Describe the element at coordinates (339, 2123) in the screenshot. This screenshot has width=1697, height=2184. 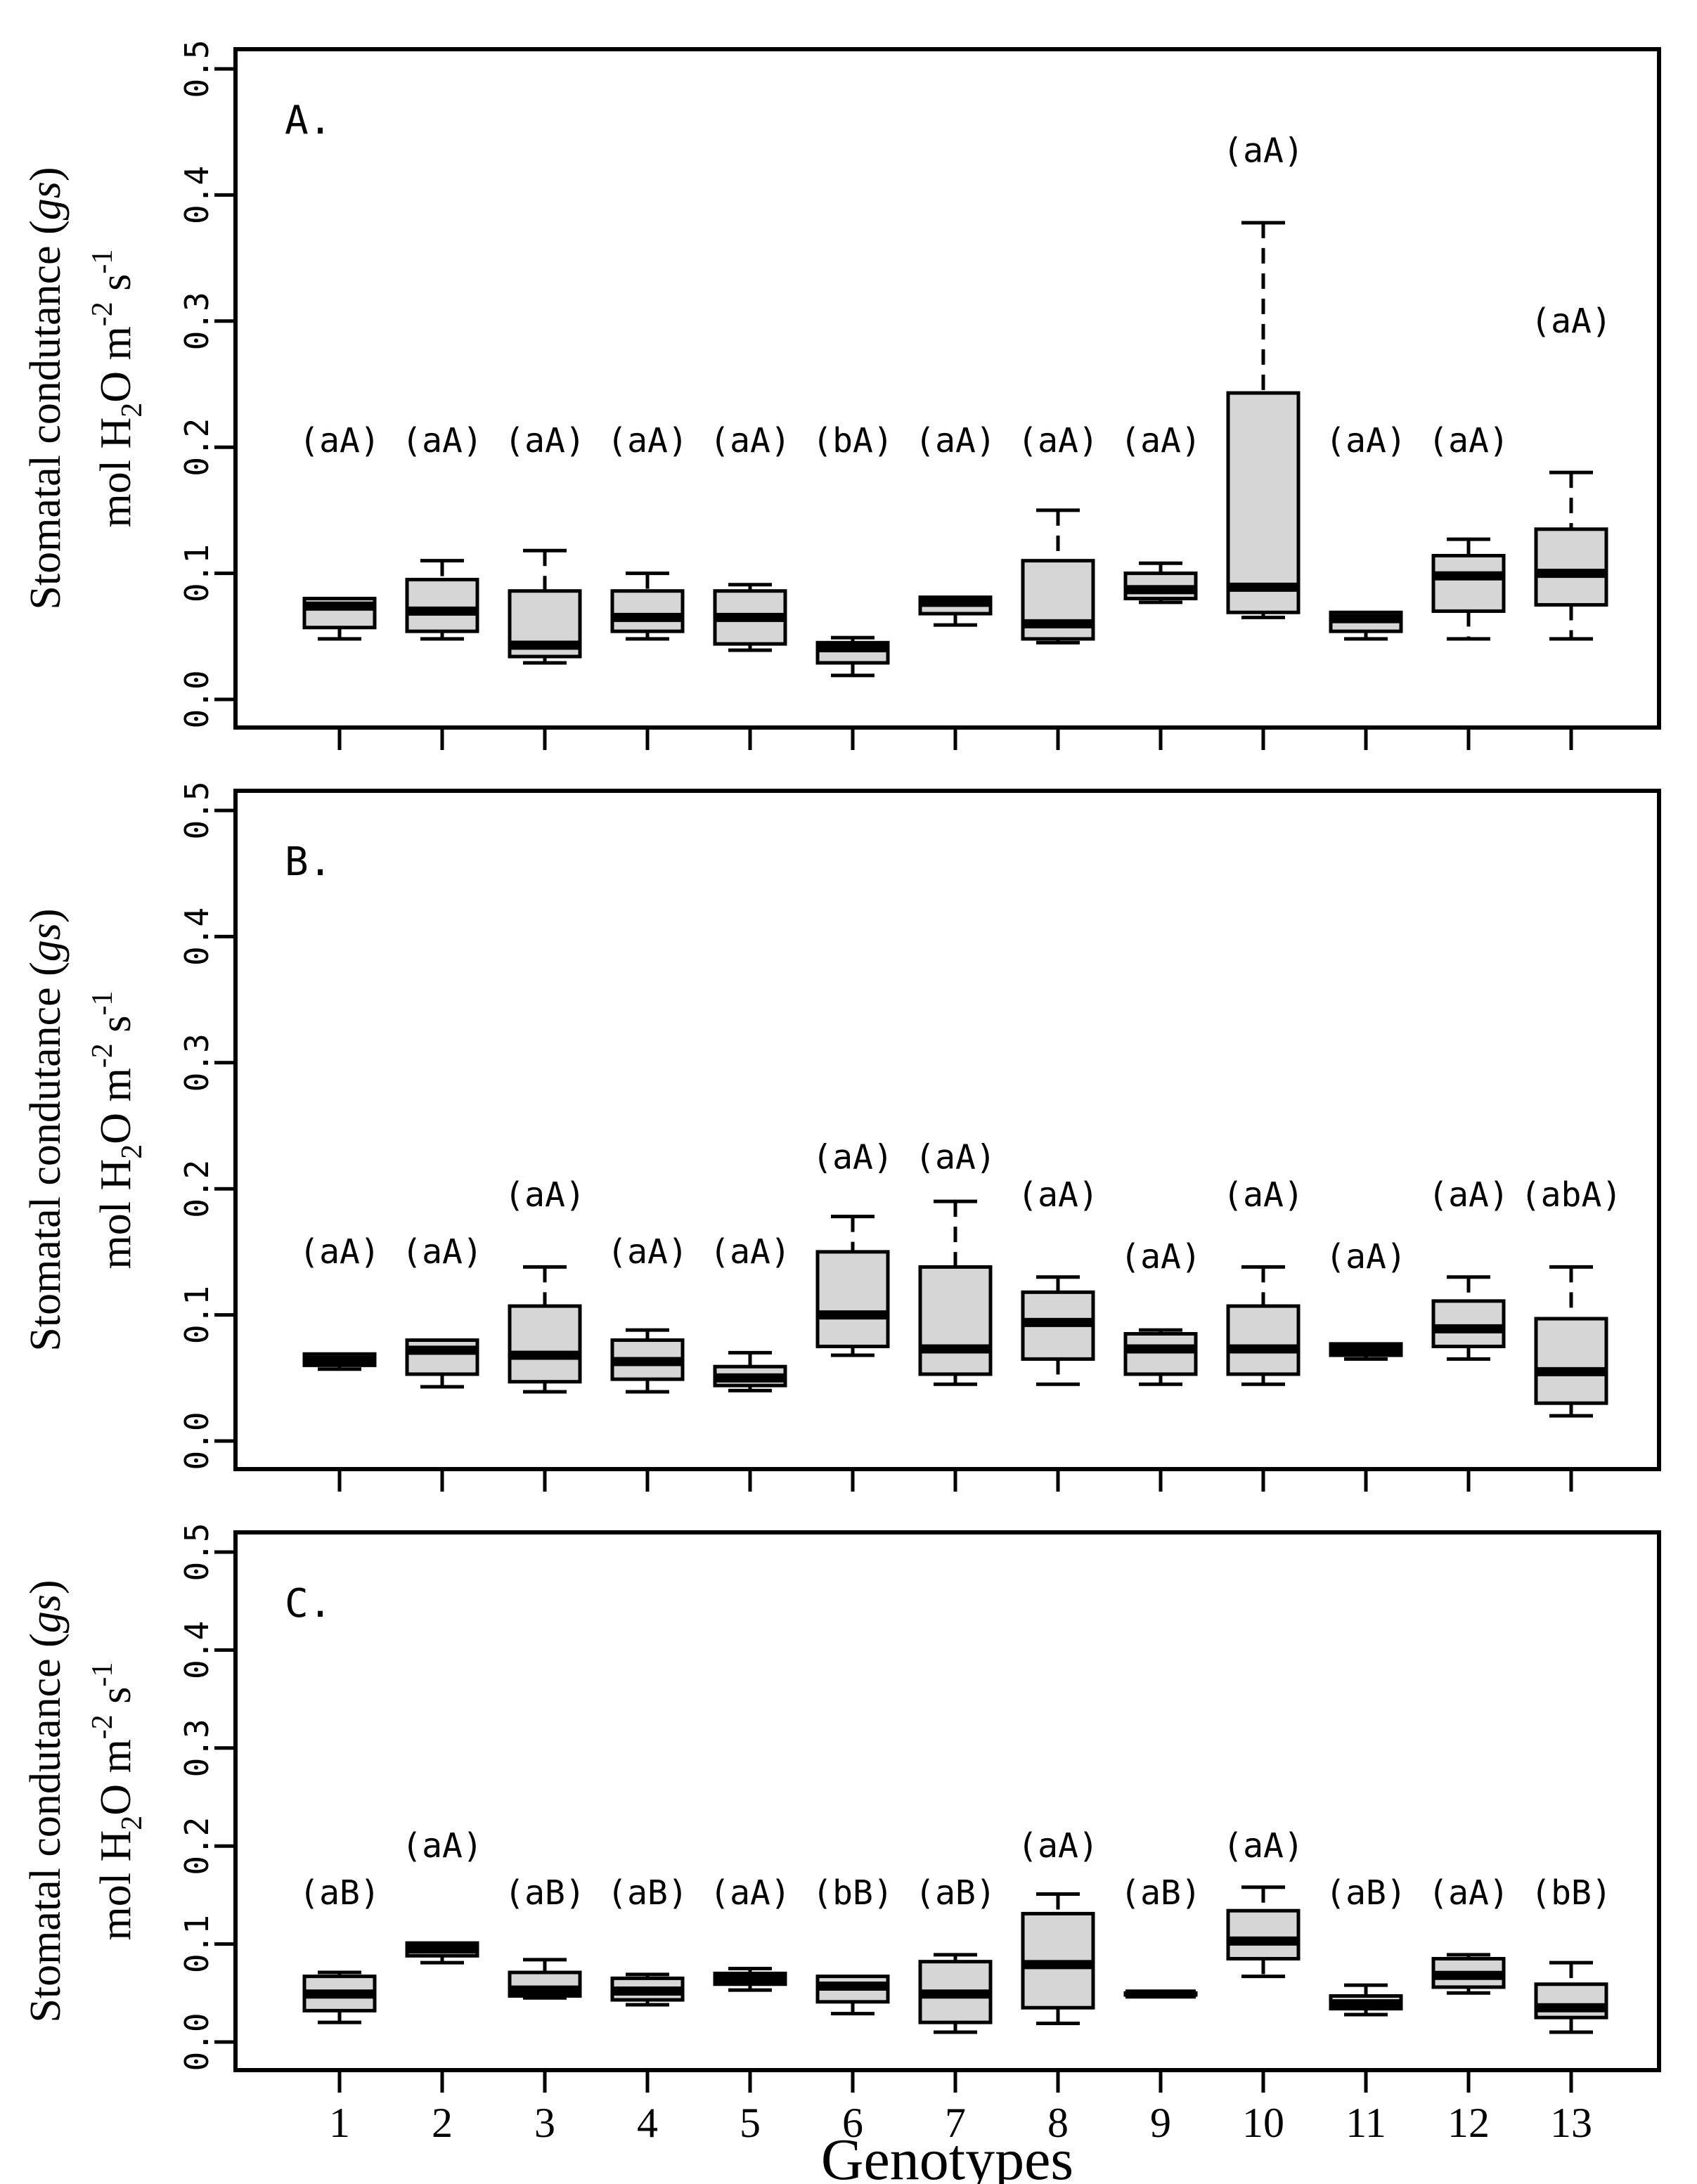
I see `category-label: 1` at that location.